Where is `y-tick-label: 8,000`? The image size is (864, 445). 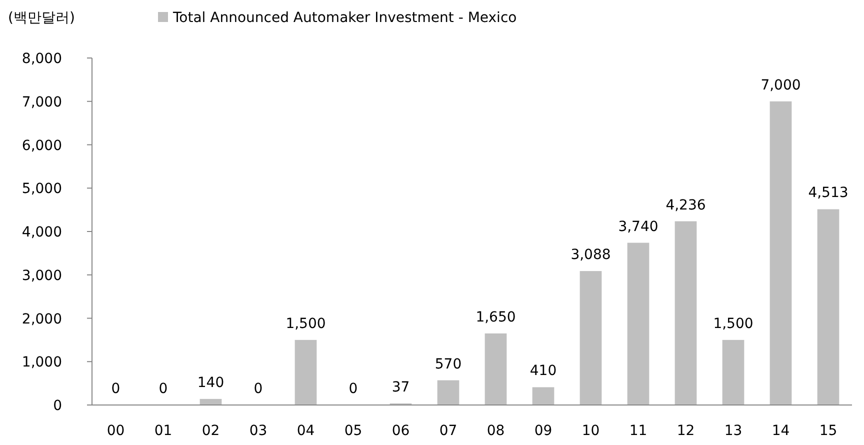 y-tick-label: 8,000 is located at coordinates (42, 59).